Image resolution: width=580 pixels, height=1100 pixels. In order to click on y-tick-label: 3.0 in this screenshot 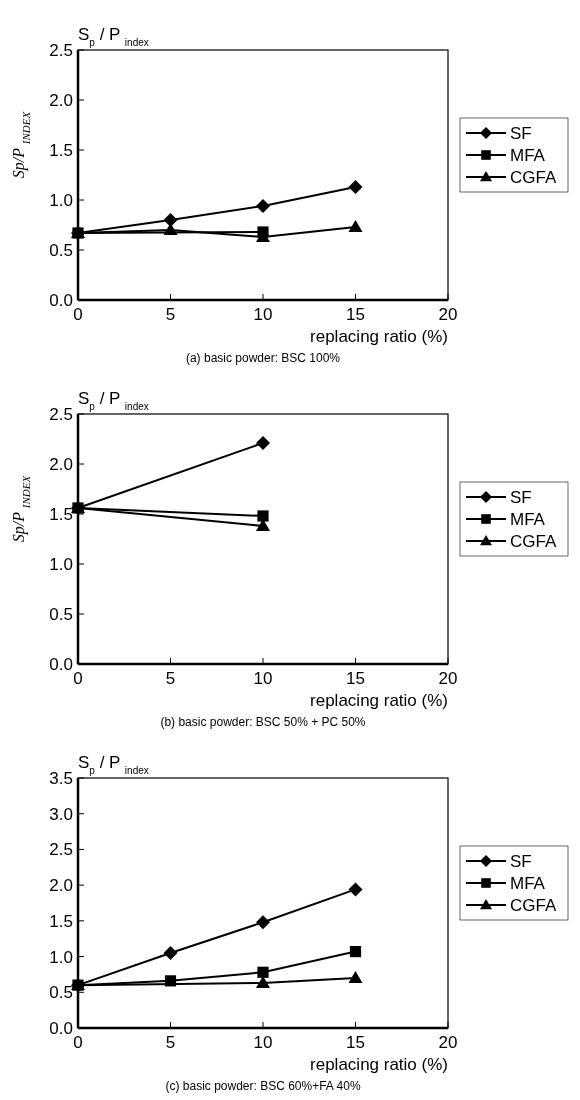, I will do `click(61, 814)`.